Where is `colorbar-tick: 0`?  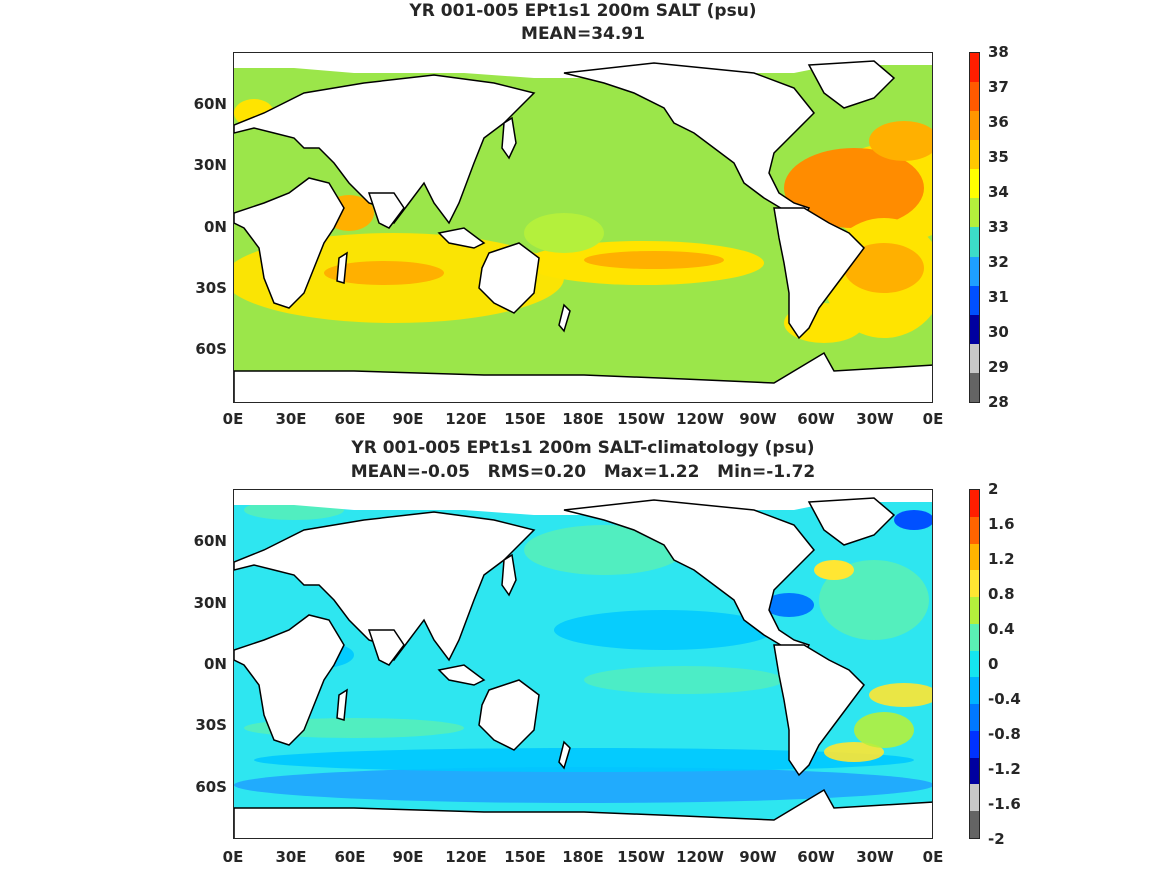 colorbar-tick: 0 is located at coordinates (993, 664).